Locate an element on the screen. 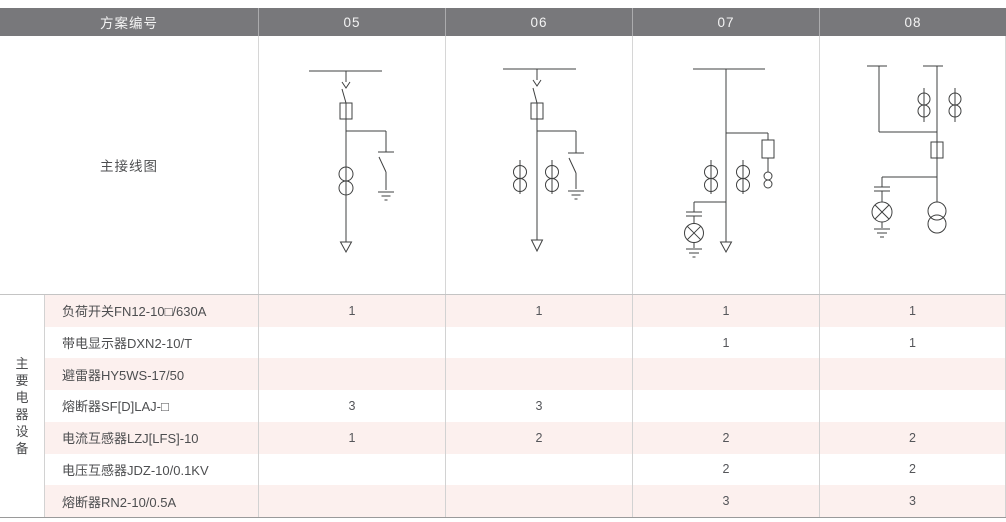 The width and height of the screenshot is (1006, 522). voltage-transformer-branch is located at coordinates (750, 160).